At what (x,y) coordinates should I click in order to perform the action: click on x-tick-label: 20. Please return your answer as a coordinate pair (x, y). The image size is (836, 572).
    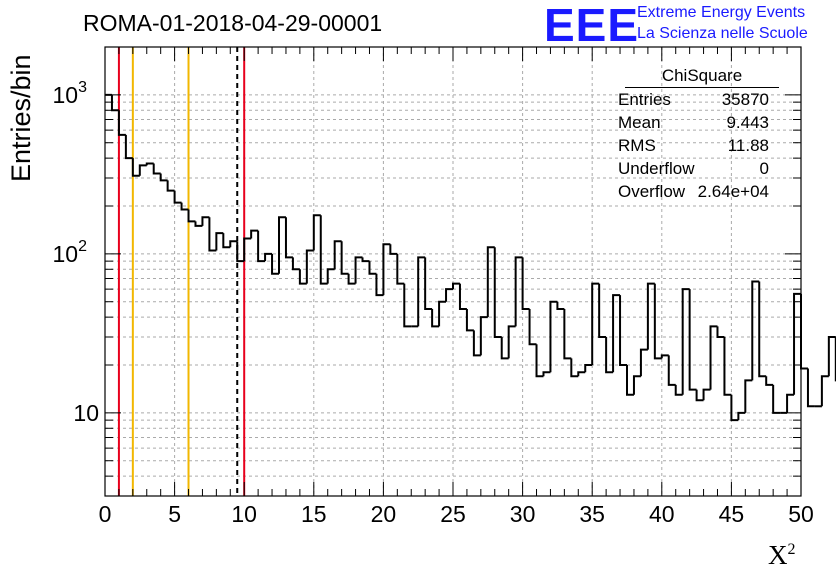
    Looking at the image, I should click on (384, 514).